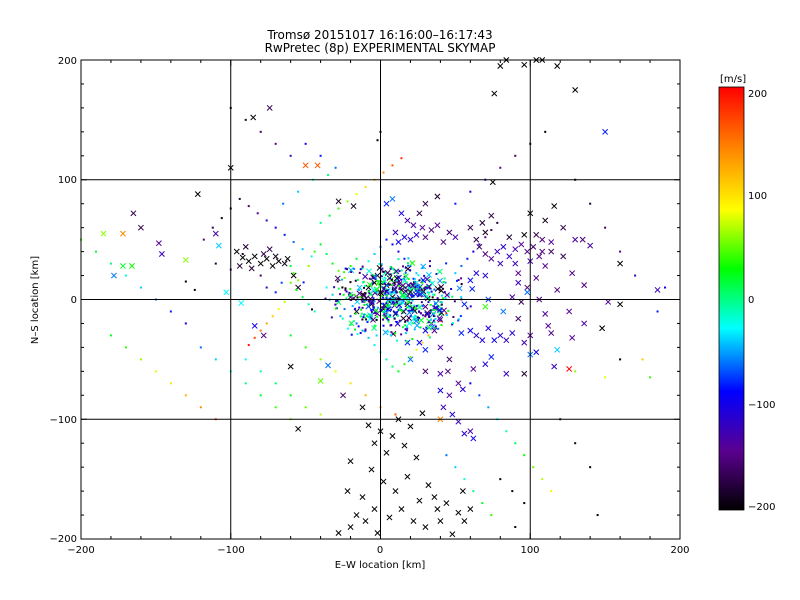  I want to click on x-axis-label: E–W location [km], so click(380, 565).